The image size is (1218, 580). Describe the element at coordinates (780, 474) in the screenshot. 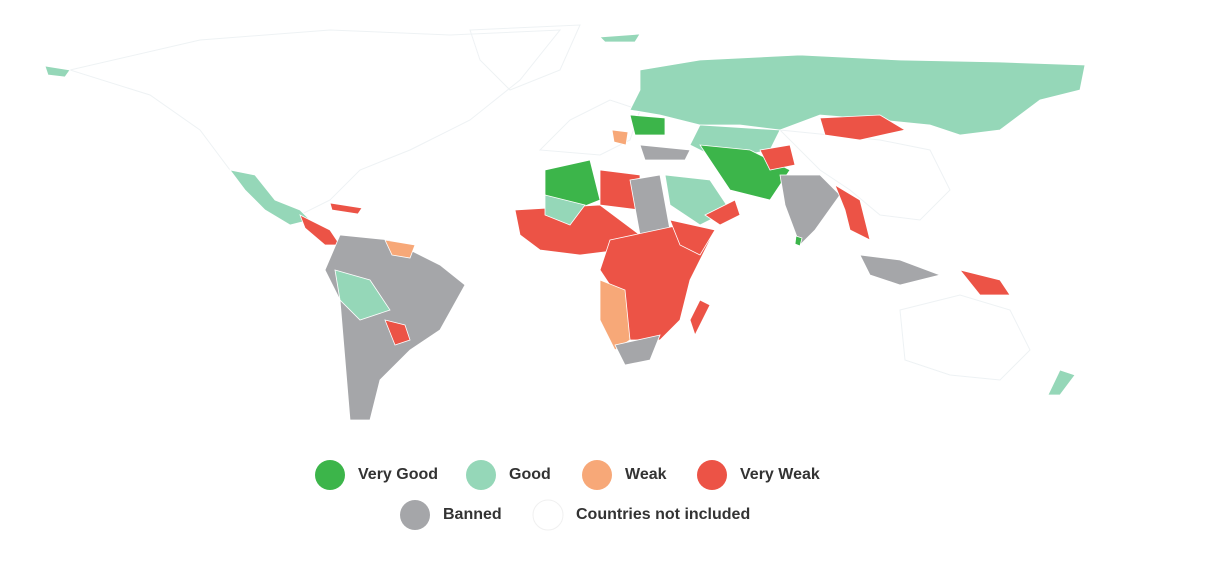

I see `legend-label: Very Weak` at that location.